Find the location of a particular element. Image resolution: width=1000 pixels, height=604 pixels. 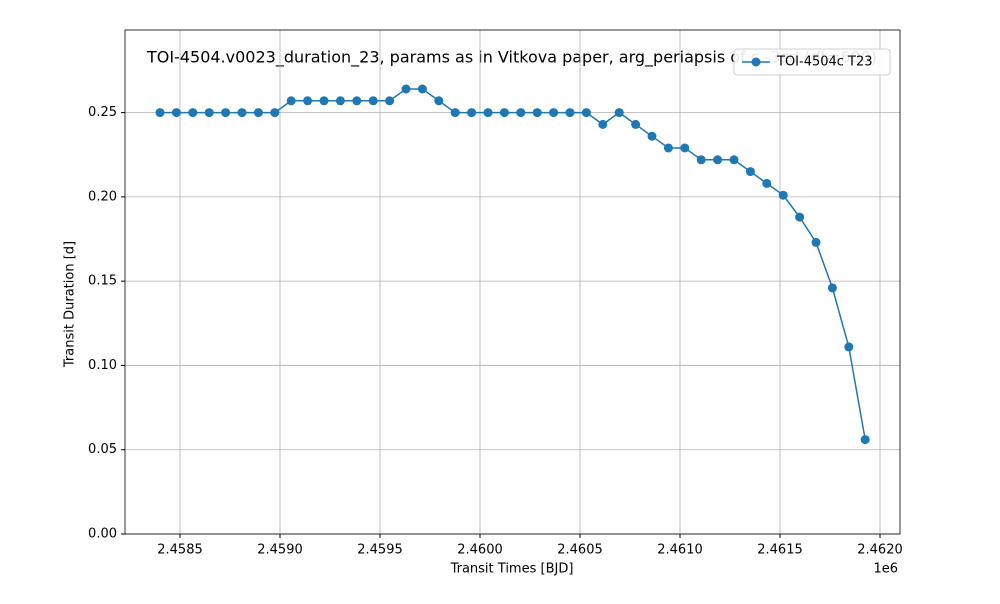

x-tick-label: 2.4620 is located at coordinates (880, 550).